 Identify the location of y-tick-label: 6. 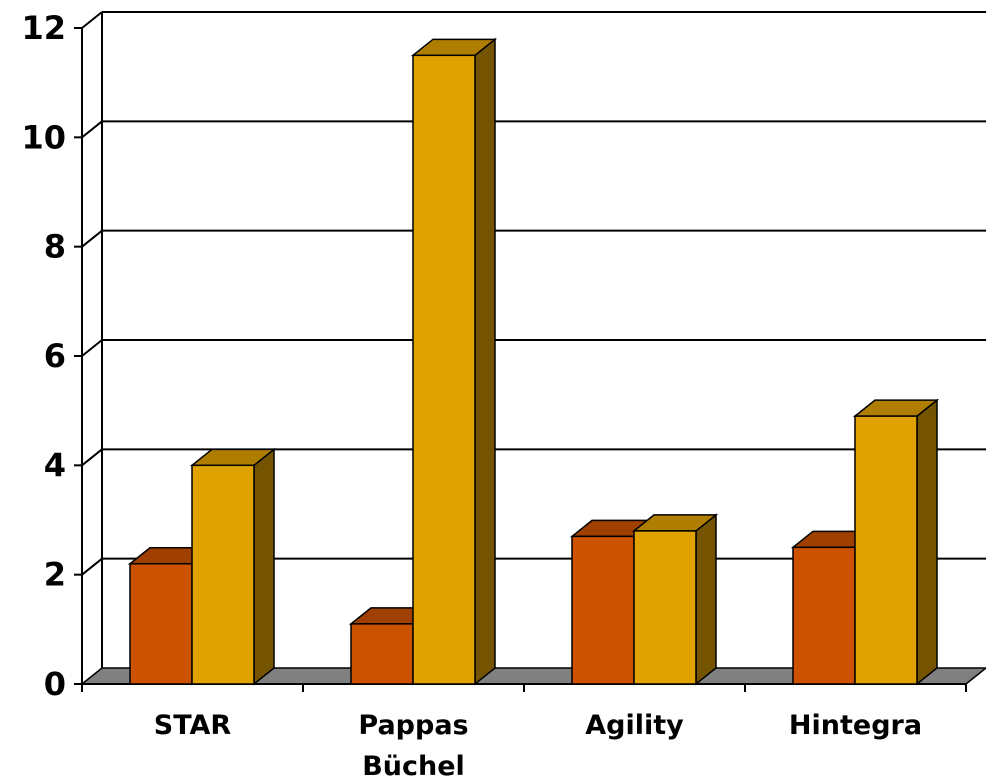
(55, 356).